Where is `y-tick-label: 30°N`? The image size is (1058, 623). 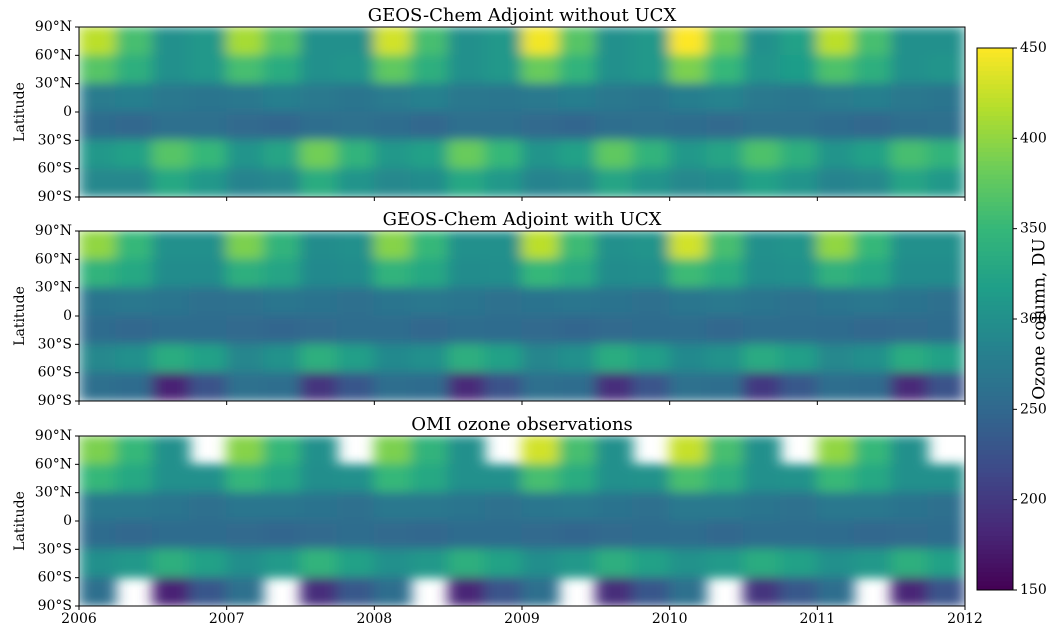
y-tick-label: 30°N is located at coordinates (53, 288).